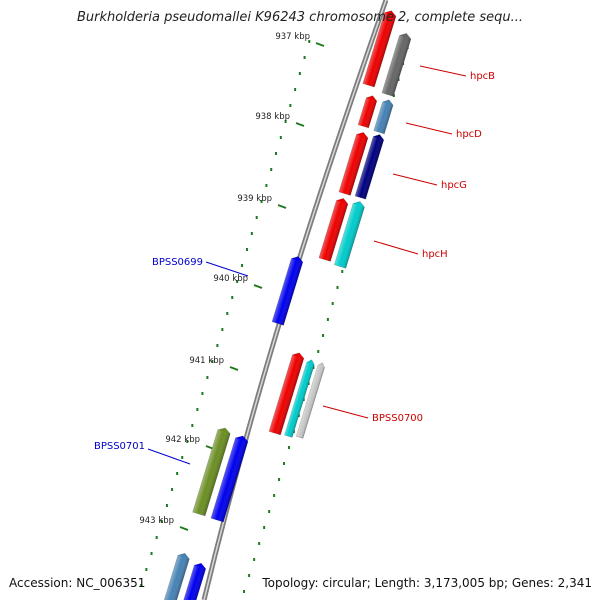 This screenshot has height=604, width=600. What do you see at coordinates (333, 230) in the screenshot?
I see `feature-hpcH` at bounding box center [333, 230].